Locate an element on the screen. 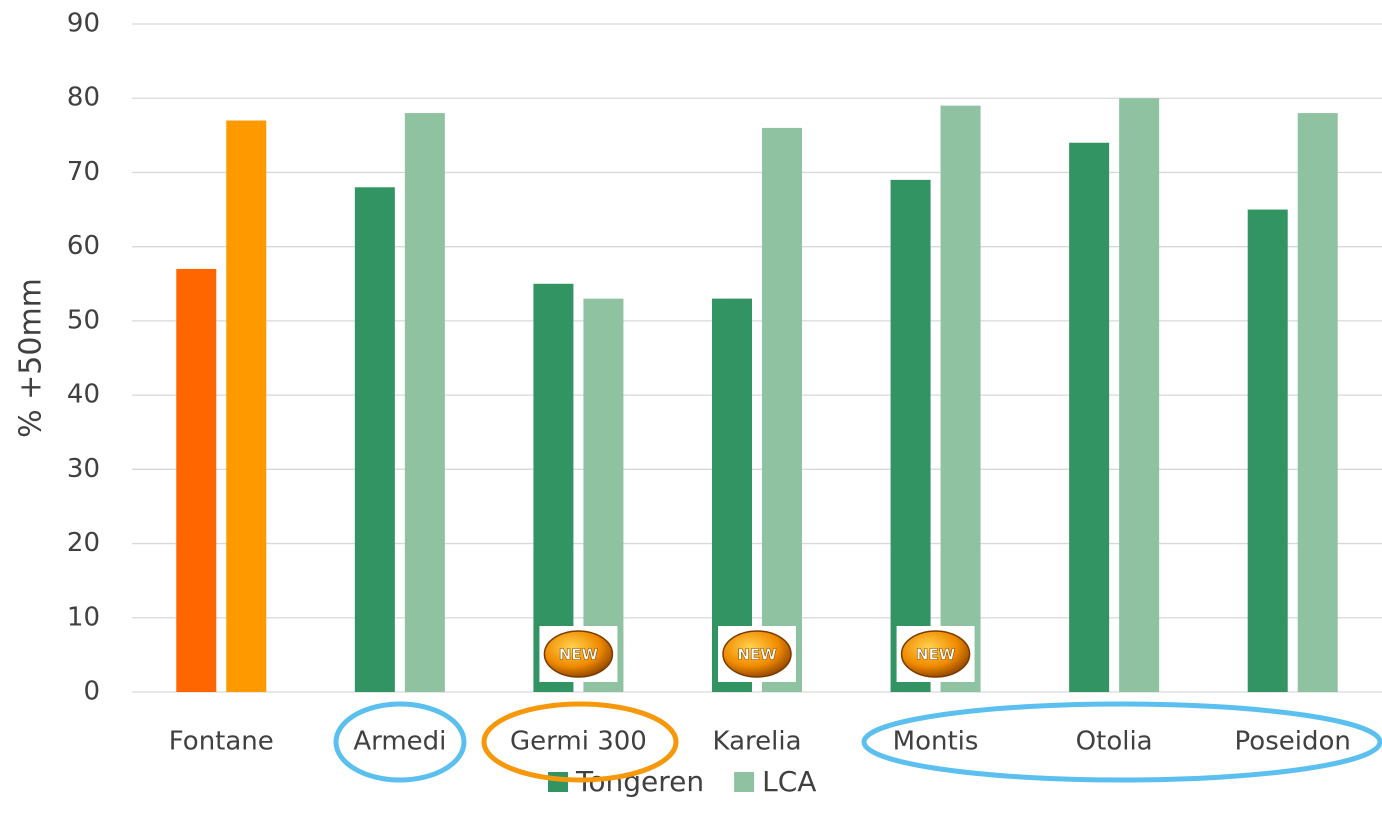 This screenshot has height=828, width=1382. y-axis-label: % +50mm is located at coordinates (31, 358).